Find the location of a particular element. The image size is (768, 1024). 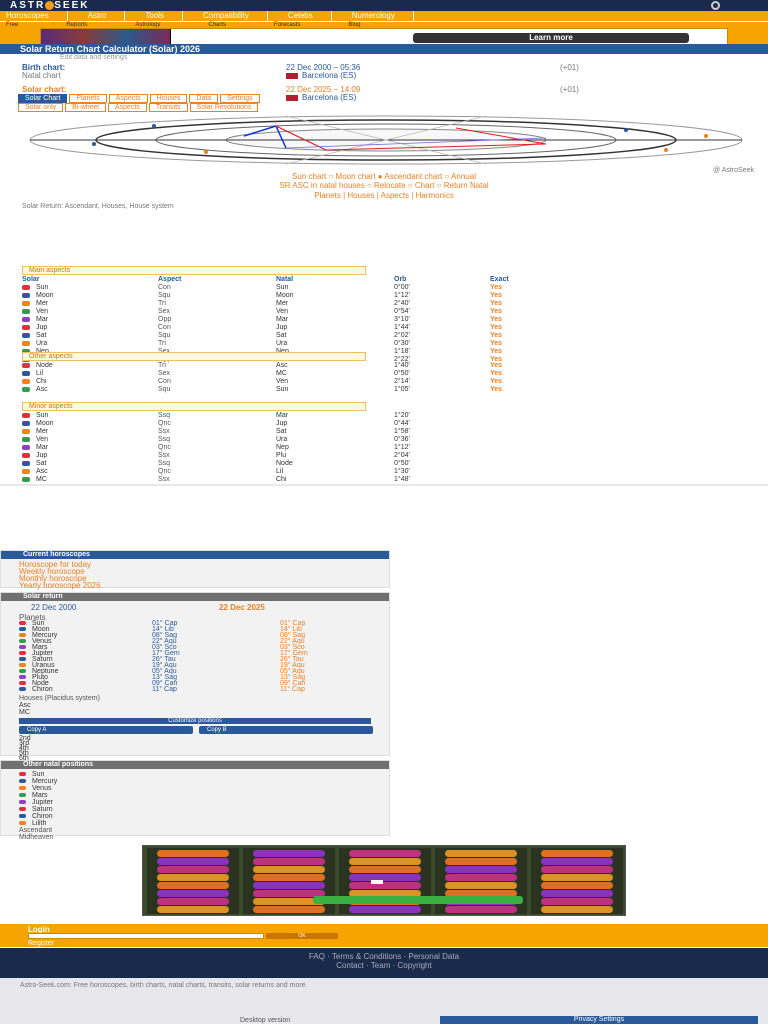

table-cell: Ssx is located at coordinates (164, 431).